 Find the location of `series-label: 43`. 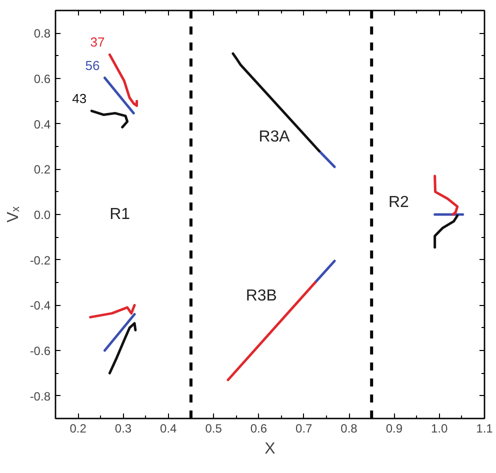

series-label: 43 is located at coordinates (79, 98).